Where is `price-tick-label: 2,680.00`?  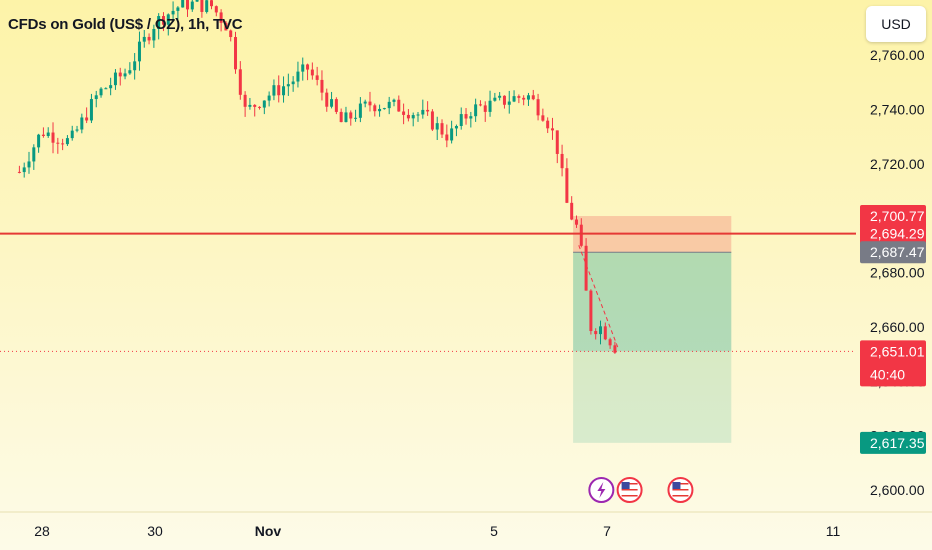
price-tick-label: 2,680.00 is located at coordinates (897, 273).